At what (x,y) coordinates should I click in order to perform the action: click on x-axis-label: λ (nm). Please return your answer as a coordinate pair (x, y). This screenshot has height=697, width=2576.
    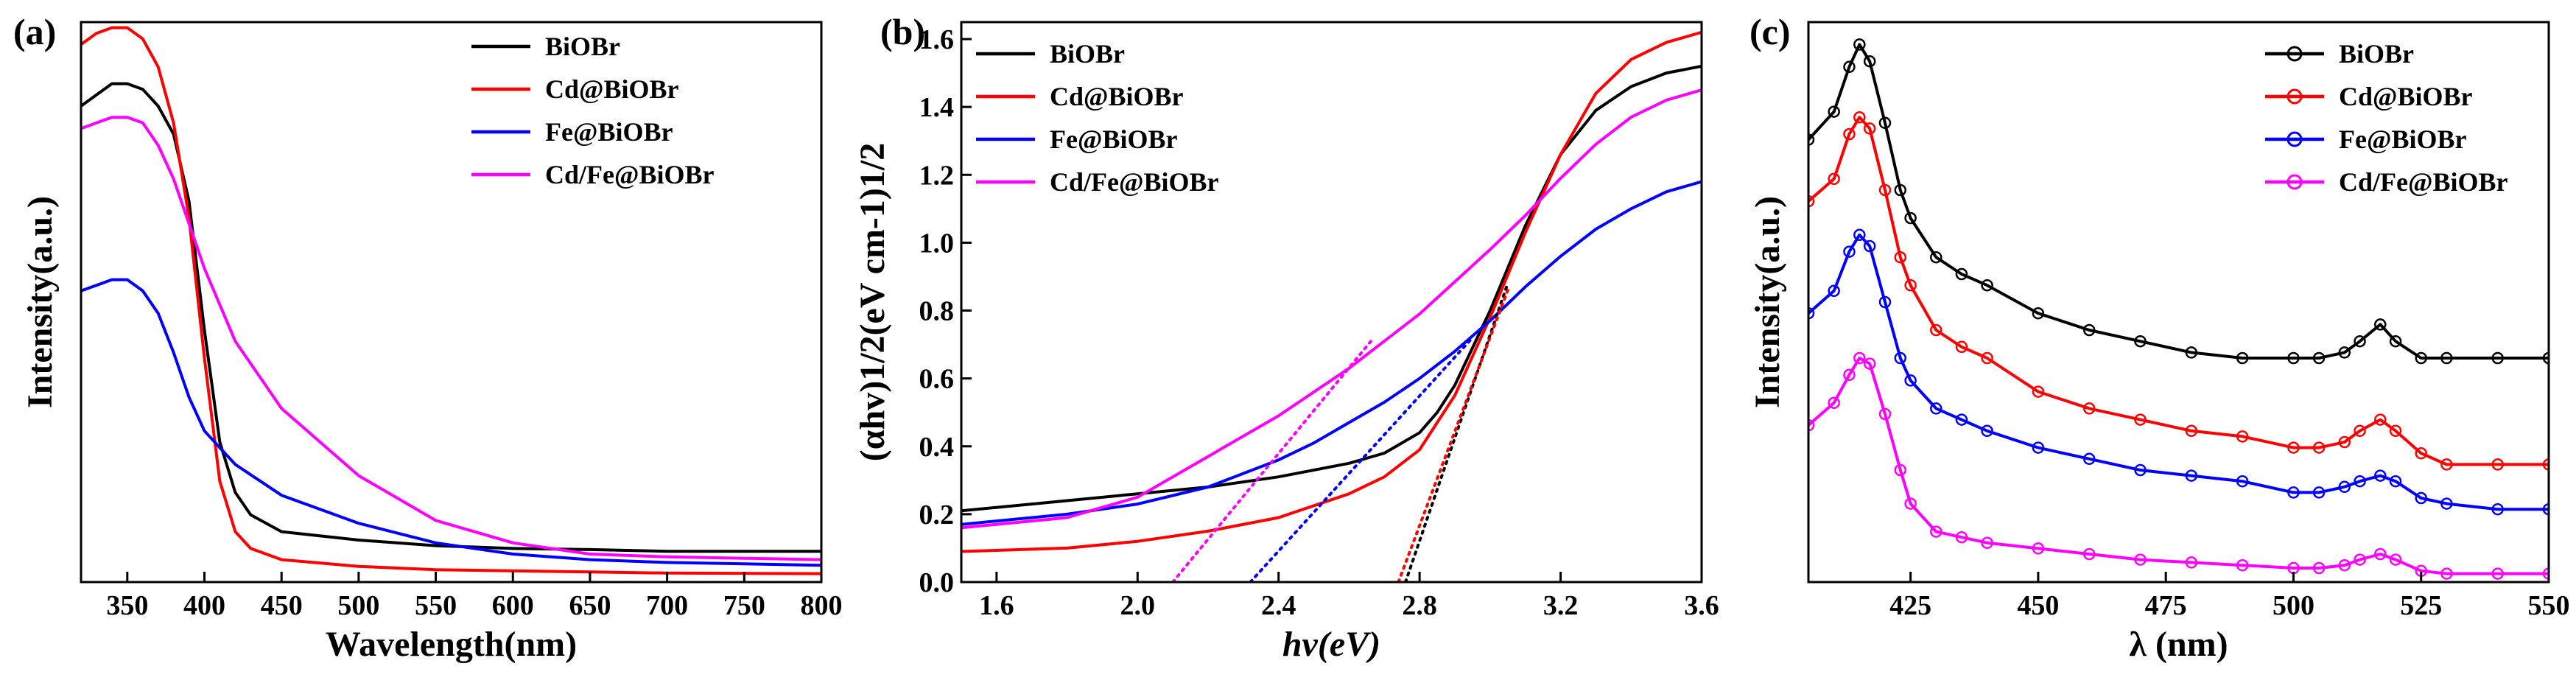
    Looking at the image, I should click on (2178, 644).